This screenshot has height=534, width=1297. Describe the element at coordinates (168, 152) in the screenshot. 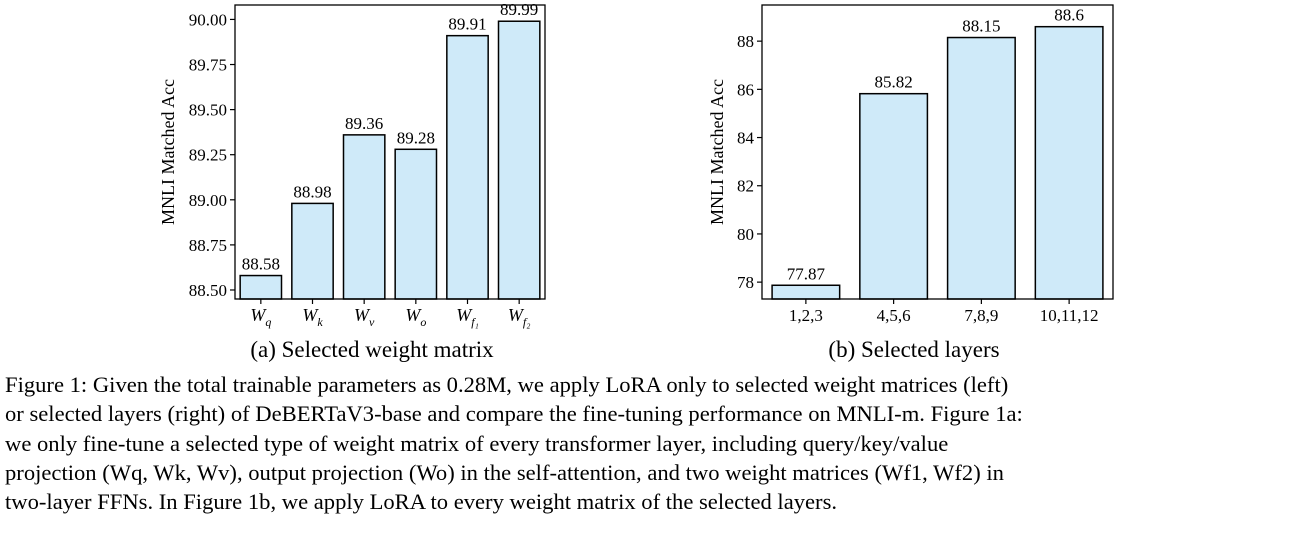

I see `chart-a-y-axis-label: MNLI Matched Acc` at that location.